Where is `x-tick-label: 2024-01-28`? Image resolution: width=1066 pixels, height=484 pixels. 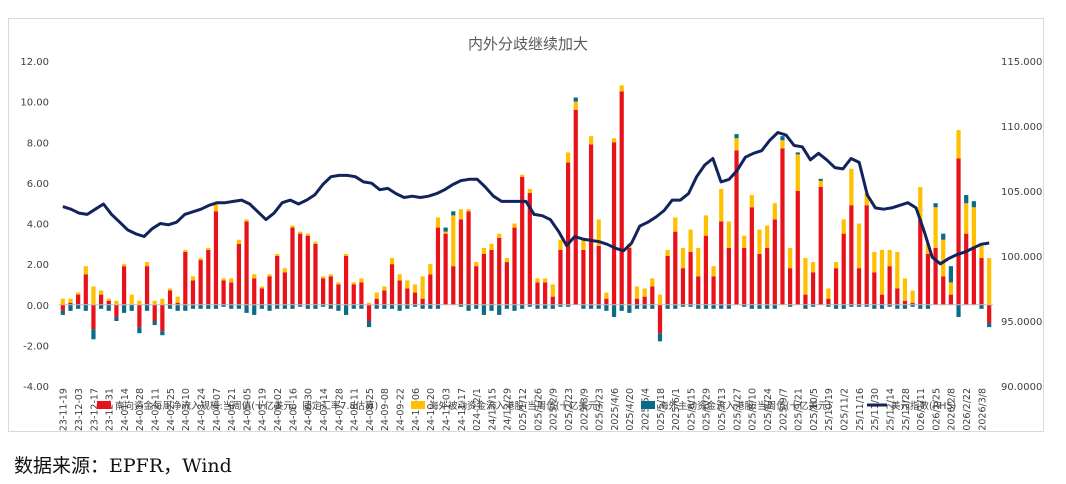 x-tick-label: 2024-01-28 is located at coordinates (140, 409).